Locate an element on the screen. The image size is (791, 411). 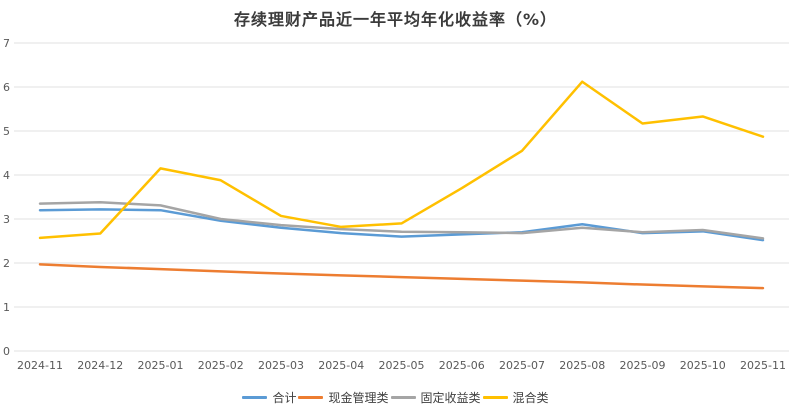
x-axis-tick-label: 2024-12 is located at coordinates (100, 365).